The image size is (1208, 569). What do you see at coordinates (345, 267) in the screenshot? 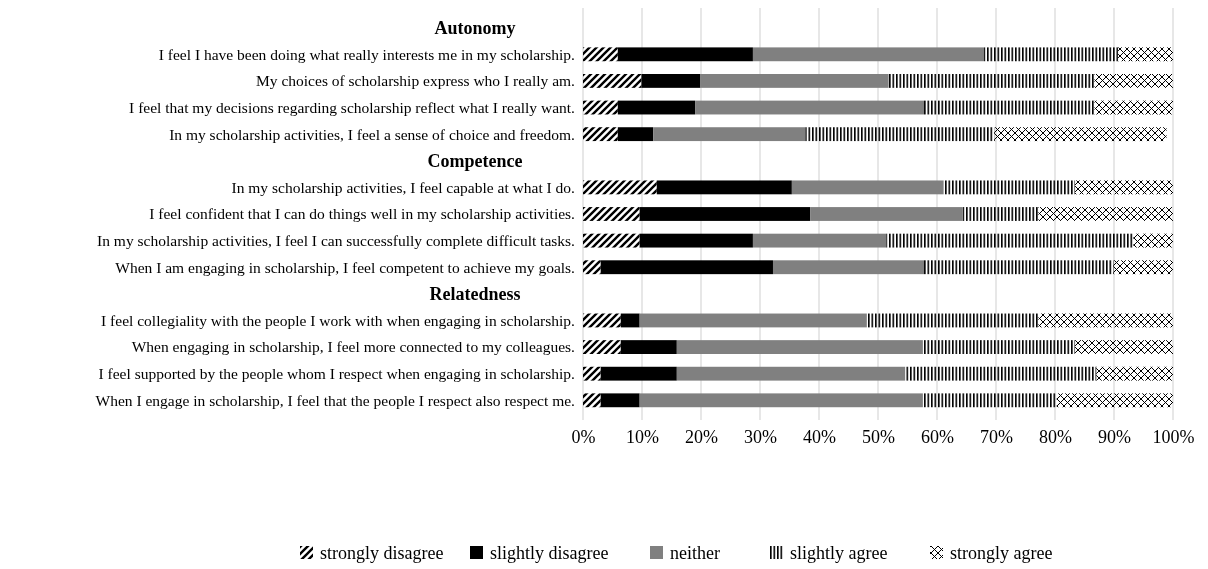
I see `y-tick-label: When I am engaging in scholarship, I feel competent to achieve my goals.` at bounding box center [345, 267].